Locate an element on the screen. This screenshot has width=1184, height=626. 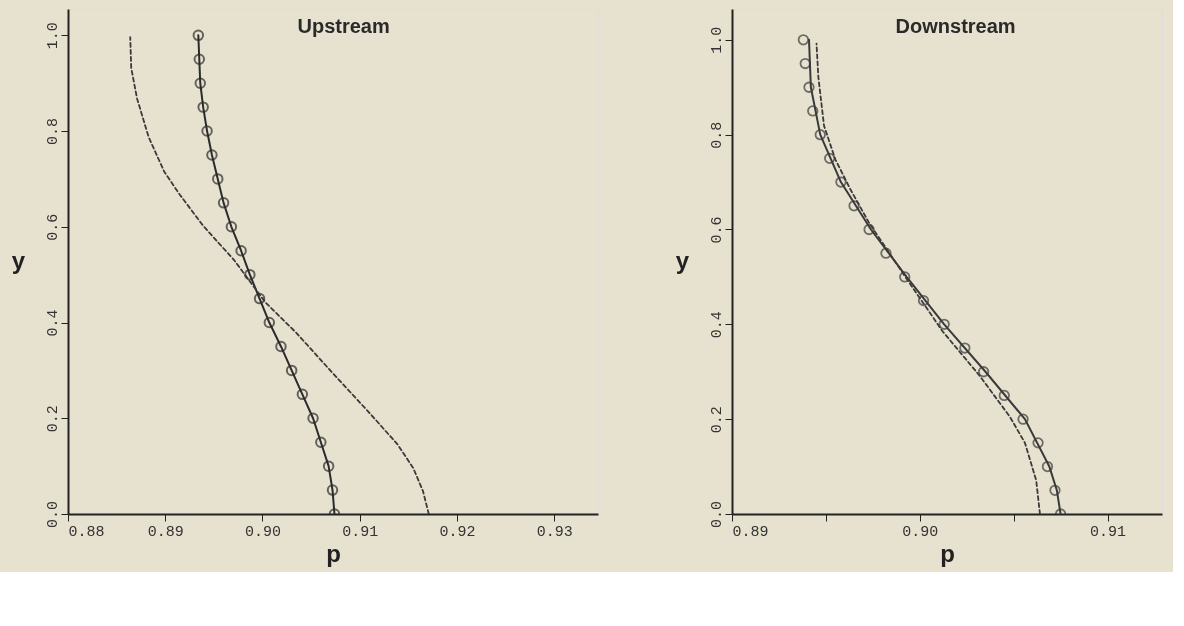
chart-title: Downstream is located at coordinates (955, 26).